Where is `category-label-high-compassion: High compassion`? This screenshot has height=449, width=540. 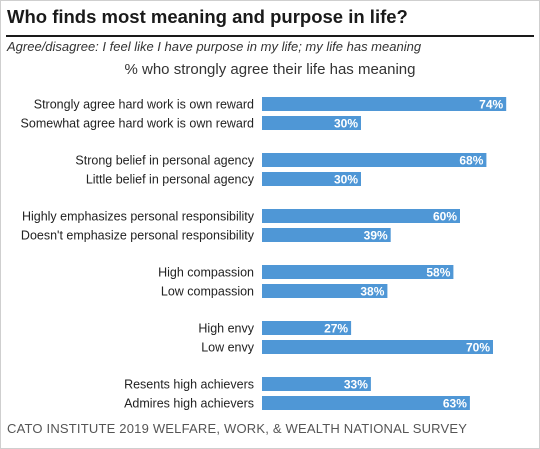
category-label-high-compassion: High compassion is located at coordinates (206, 273).